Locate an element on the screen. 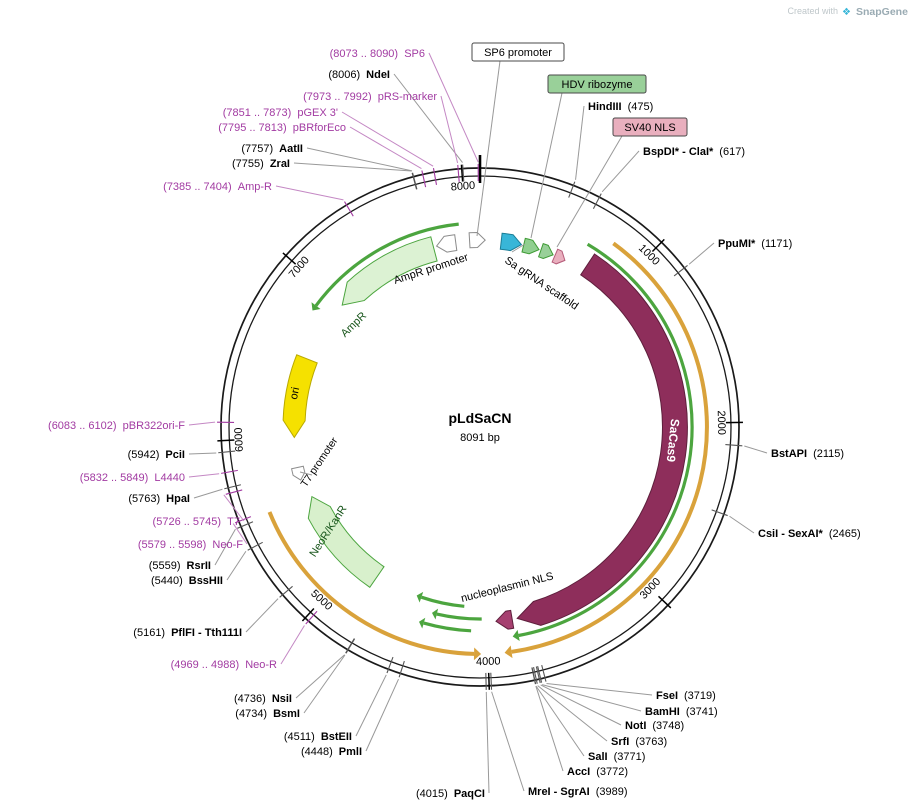 The width and height of the screenshot is (910, 810). feature-sv40-nls-block is located at coordinates (558, 256).